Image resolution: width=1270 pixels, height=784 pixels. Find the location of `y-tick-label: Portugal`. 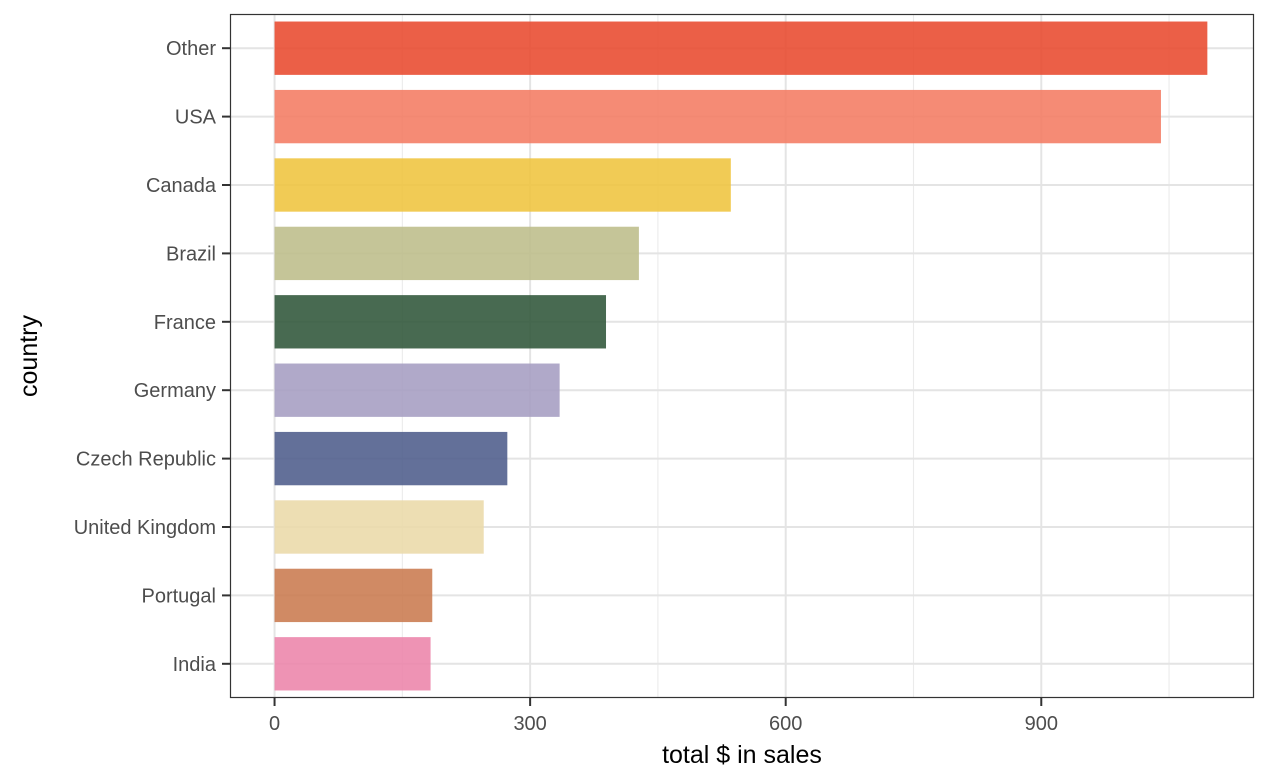

y-tick-label: Portugal is located at coordinates (179, 596).